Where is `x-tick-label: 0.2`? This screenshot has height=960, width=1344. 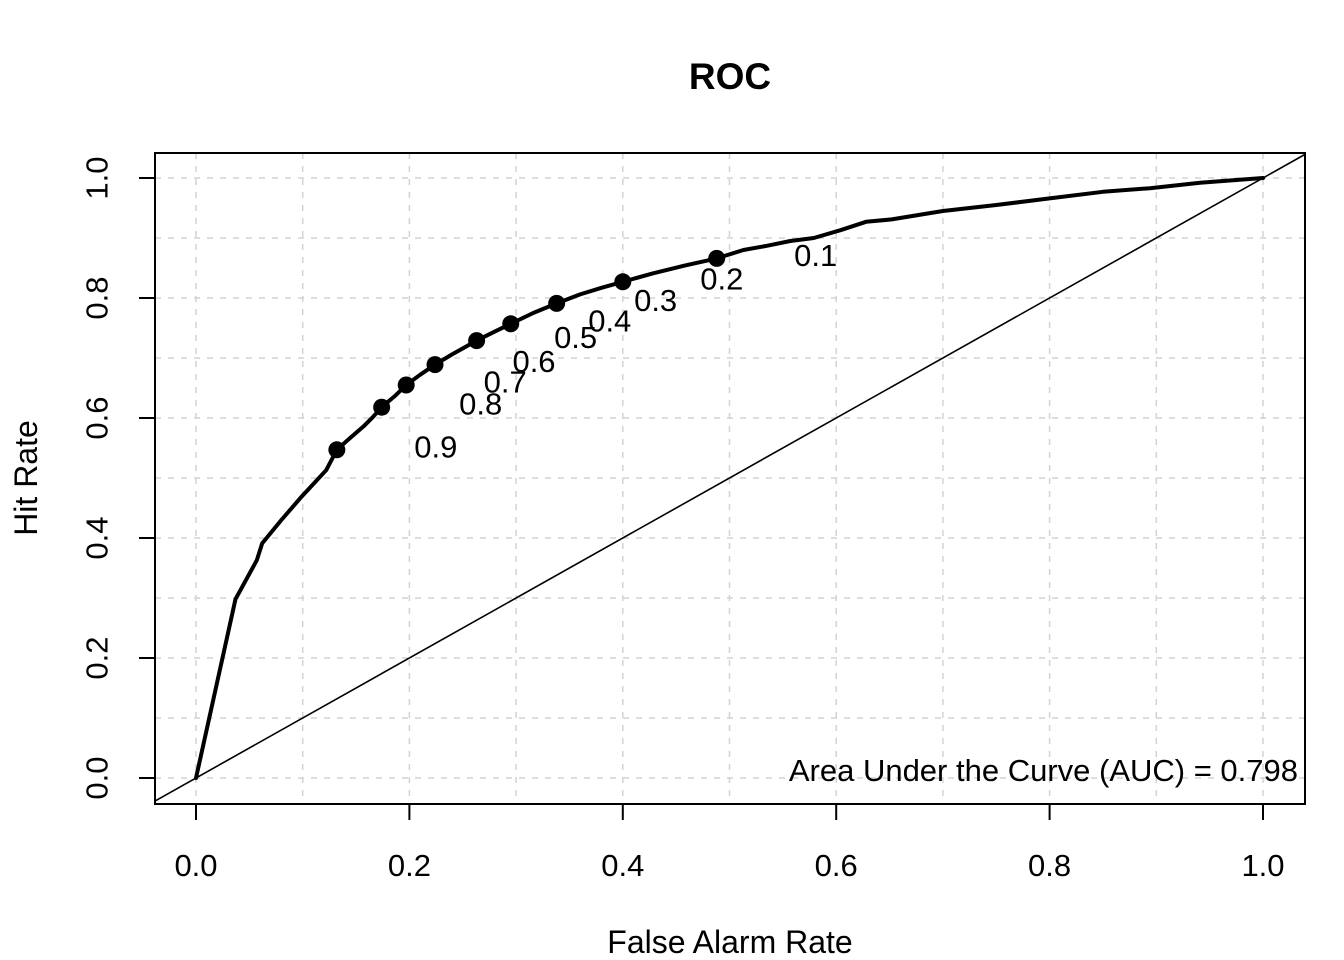
x-tick-label: 0.2 is located at coordinates (409, 865).